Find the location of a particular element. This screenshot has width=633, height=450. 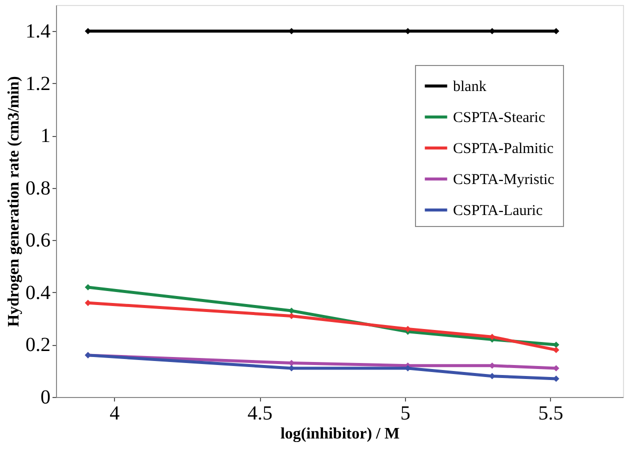

x-tick-label: 4 is located at coordinates (115, 413).